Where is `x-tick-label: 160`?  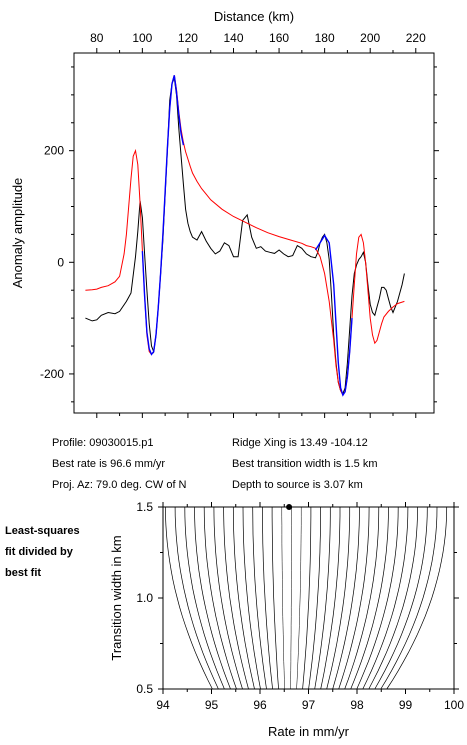
x-tick-label: 160 is located at coordinates (279, 38).